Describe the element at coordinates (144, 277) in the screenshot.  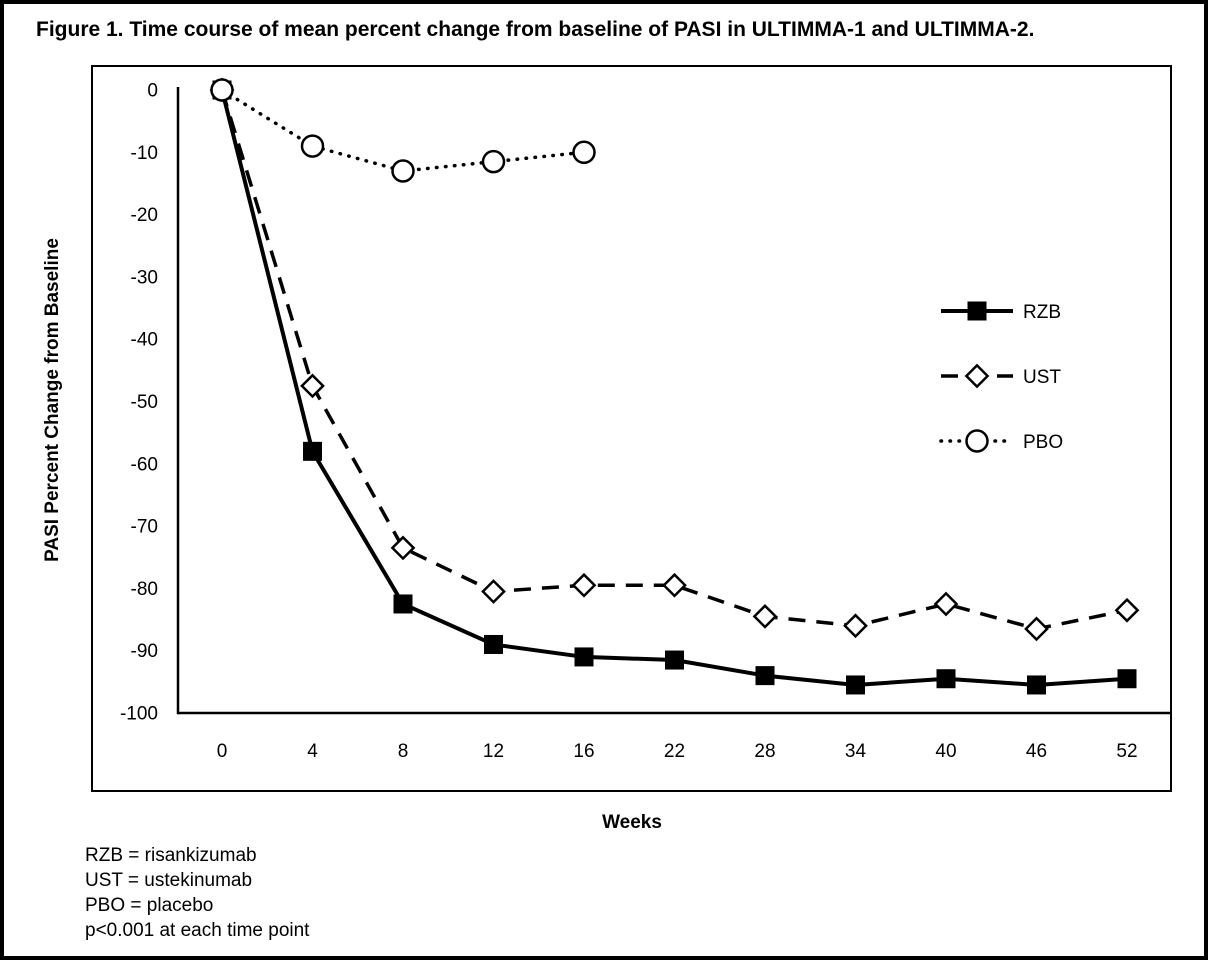
I see `y-tick-label: -30` at that location.